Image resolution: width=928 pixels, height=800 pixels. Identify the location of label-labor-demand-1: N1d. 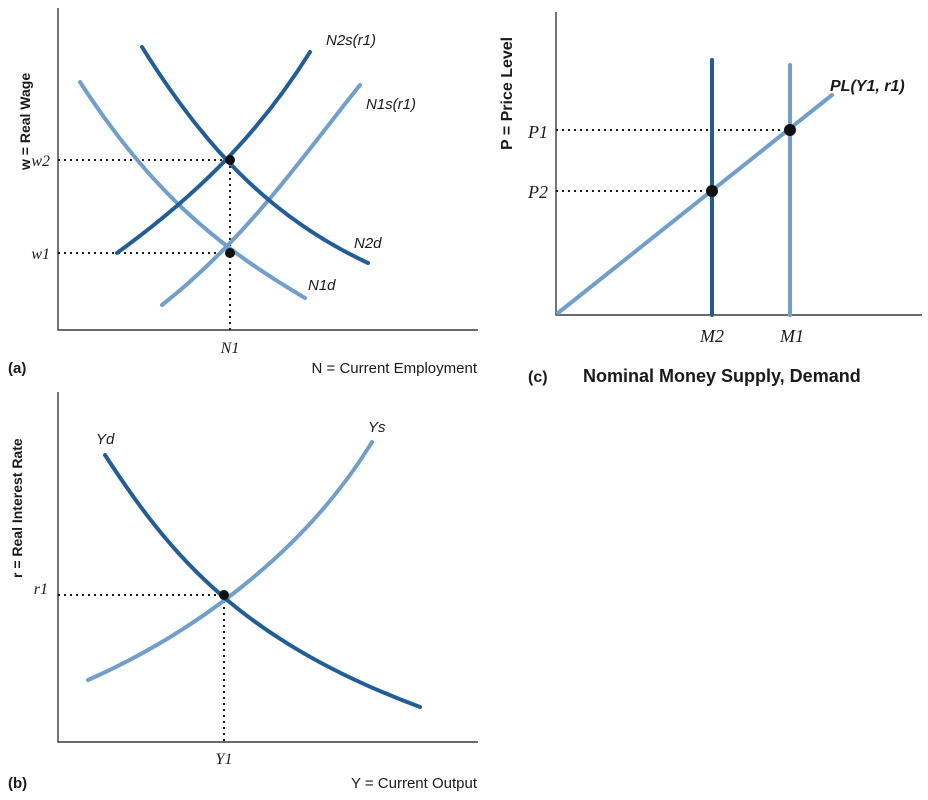
(322, 285).